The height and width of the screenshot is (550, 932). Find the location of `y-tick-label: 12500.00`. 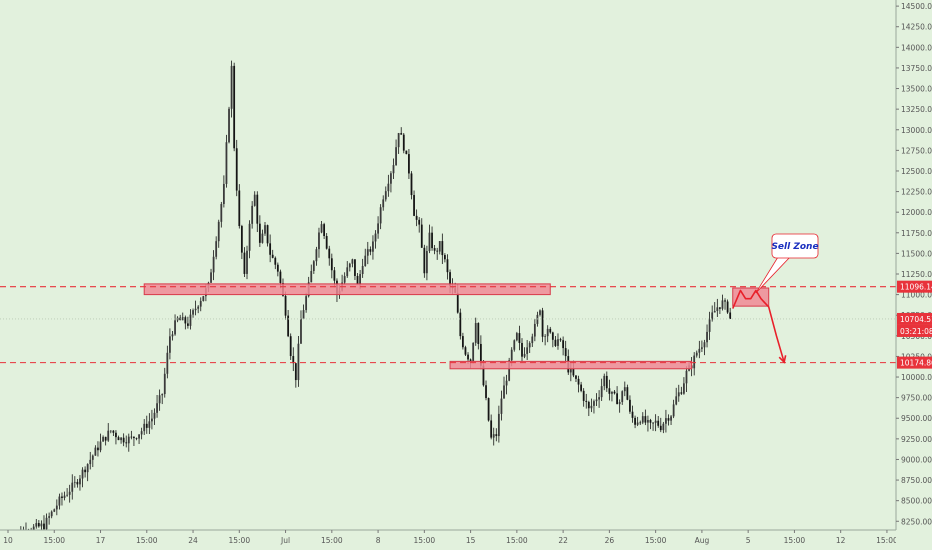

y-tick-label: 12500.00 is located at coordinates (916, 171).